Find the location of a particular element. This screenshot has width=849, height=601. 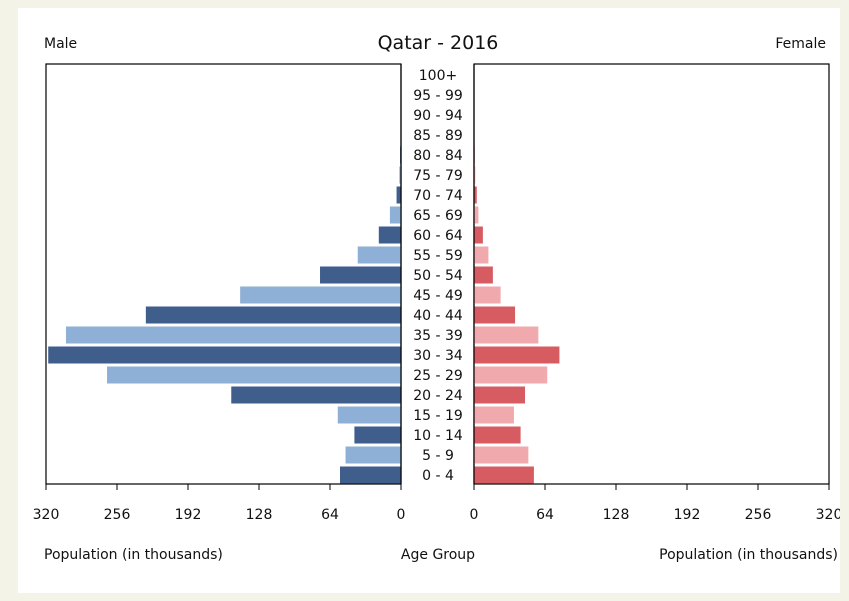

female-tick-label: 0 is located at coordinates (474, 515).